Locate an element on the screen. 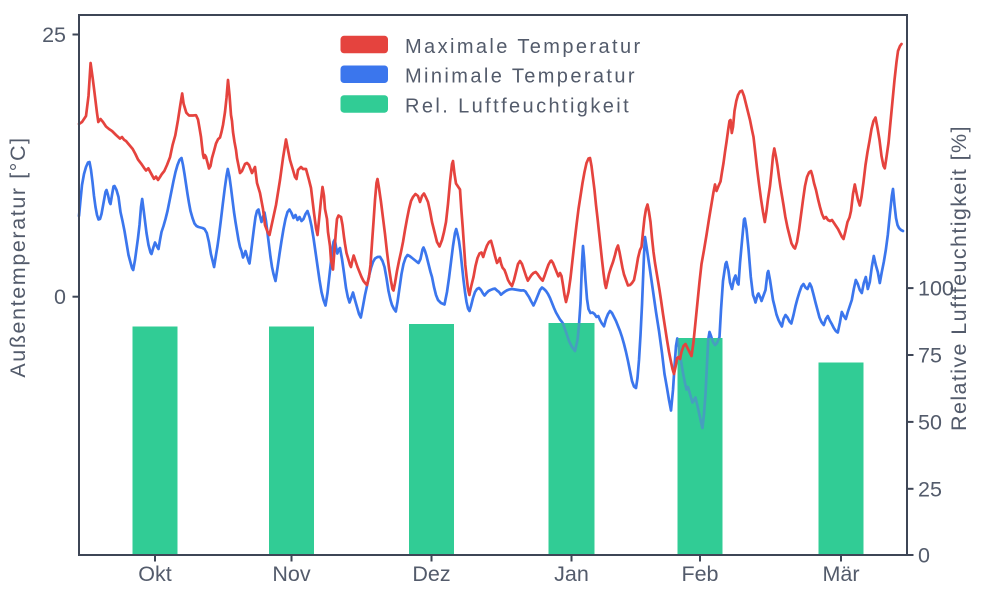 This screenshot has height=600, width=1000. svg-text: Nov is located at coordinates (291, 574).